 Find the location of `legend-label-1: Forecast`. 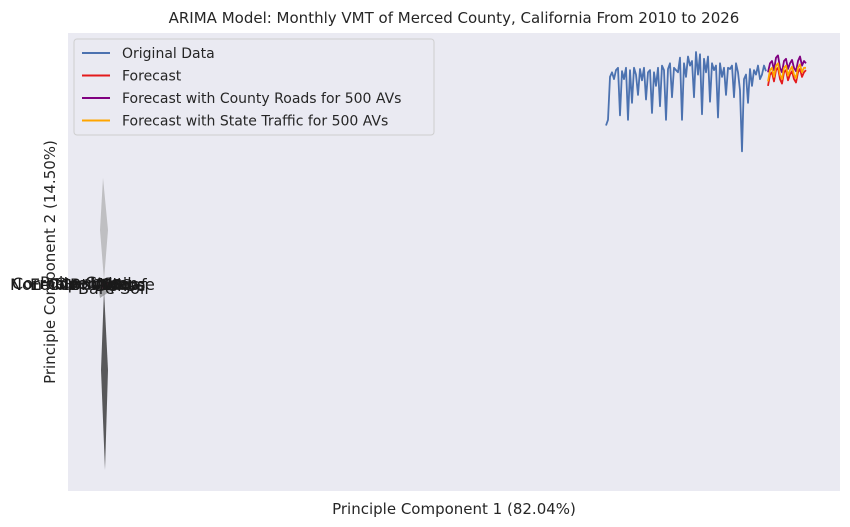

legend-label-1: Forecast is located at coordinates (152, 77).